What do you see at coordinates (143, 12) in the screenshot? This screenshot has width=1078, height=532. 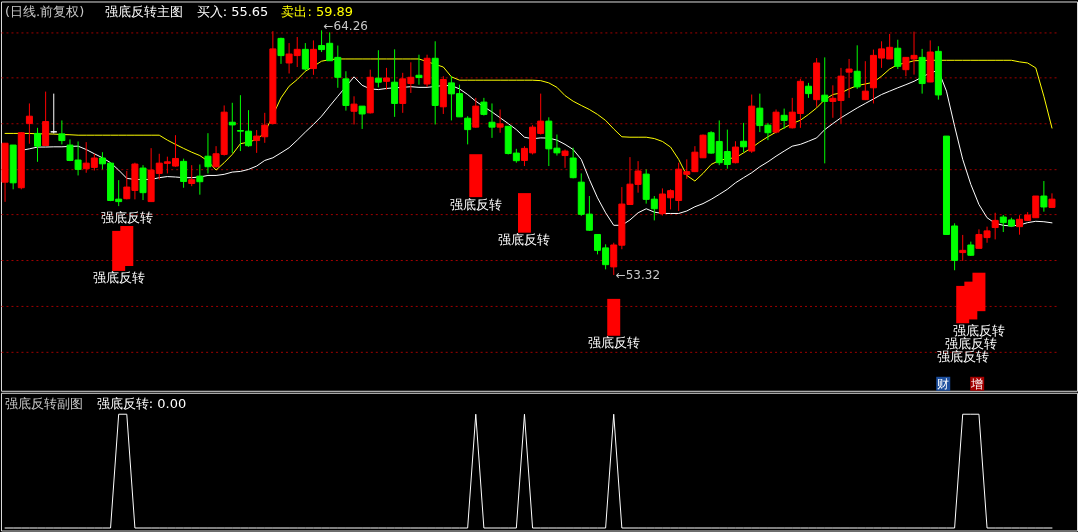 I see `chart-subtitle: 强底反转主图` at bounding box center [143, 12].